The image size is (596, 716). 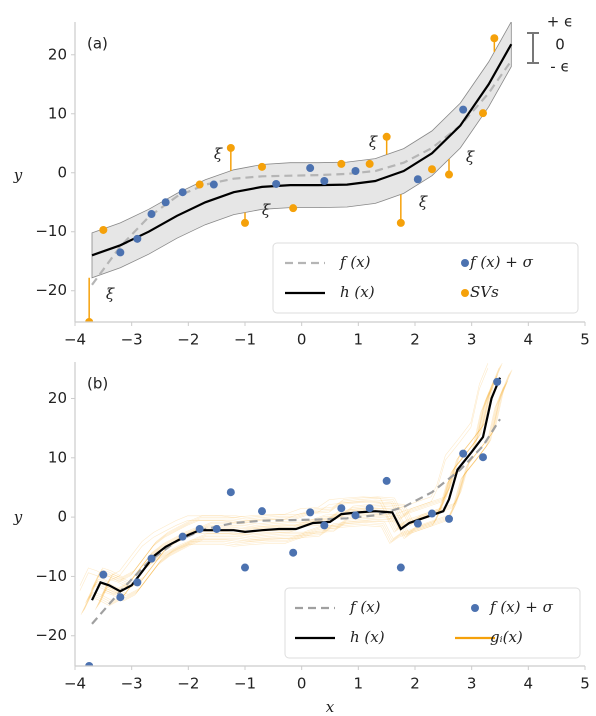 What do you see at coordinates (51, 231) in the screenshot?
I see `y-tick-label: −10` at bounding box center [51, 231].